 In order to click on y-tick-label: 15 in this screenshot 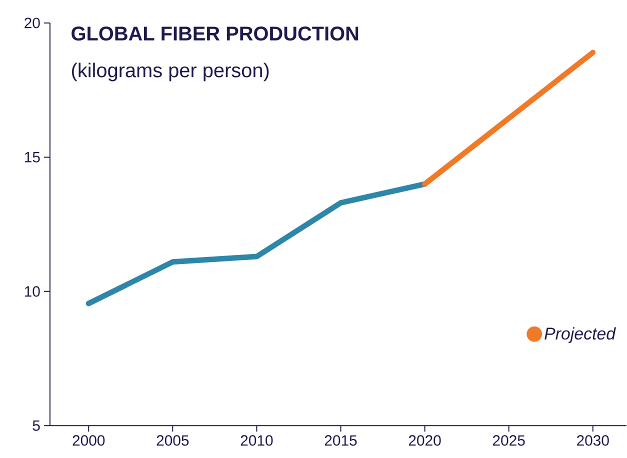, I will do `click(32, 157)`.